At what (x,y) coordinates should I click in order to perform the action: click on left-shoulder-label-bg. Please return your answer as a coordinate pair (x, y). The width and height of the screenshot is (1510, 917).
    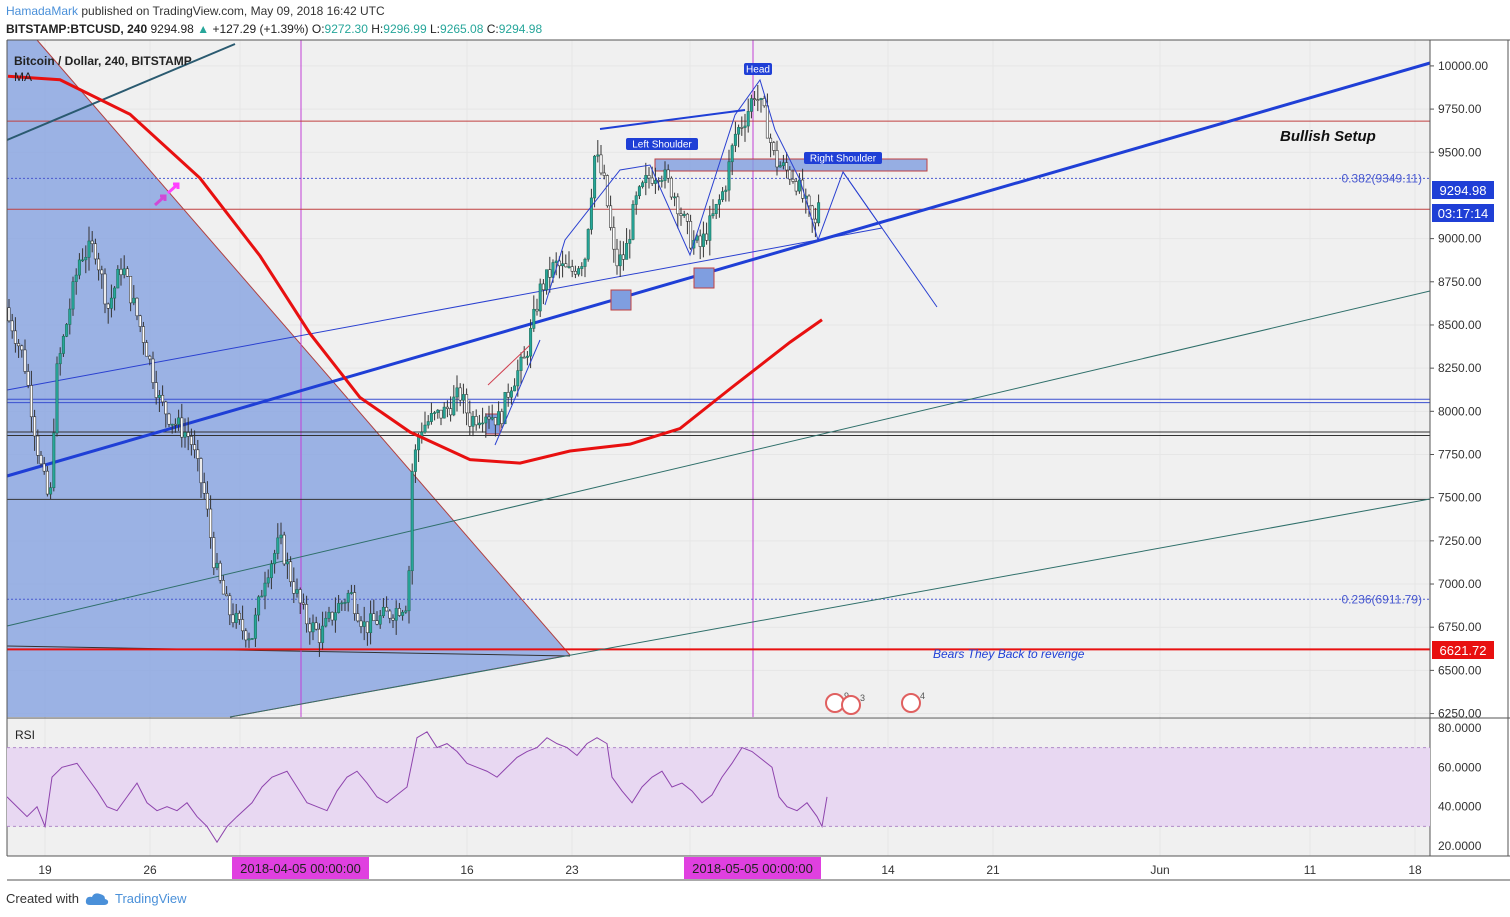
    Looking at the image, I should click on (662, 144).